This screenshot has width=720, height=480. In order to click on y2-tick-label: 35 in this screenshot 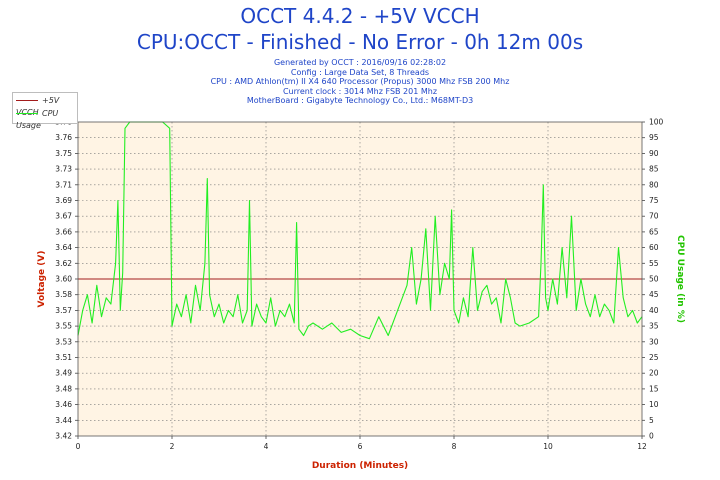, I will do `click(654, 326)`.